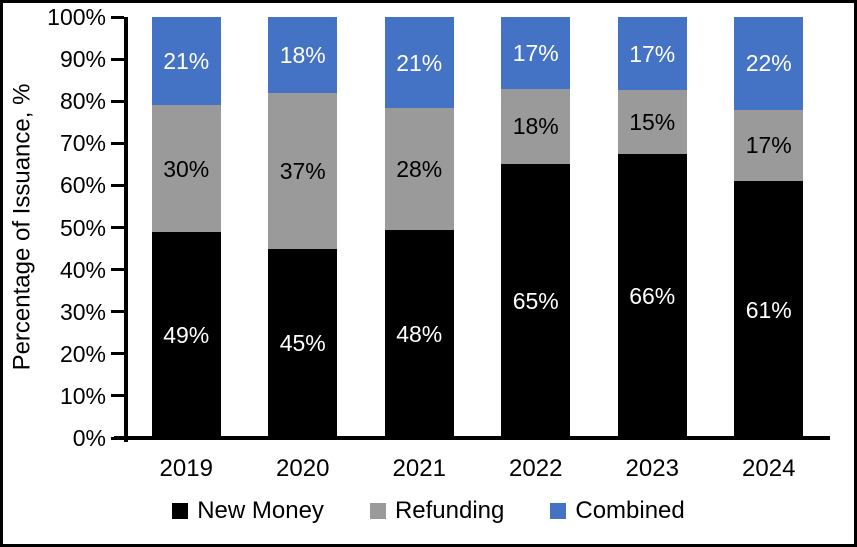  I want to click on data-label: 22%, so click(768, 63).